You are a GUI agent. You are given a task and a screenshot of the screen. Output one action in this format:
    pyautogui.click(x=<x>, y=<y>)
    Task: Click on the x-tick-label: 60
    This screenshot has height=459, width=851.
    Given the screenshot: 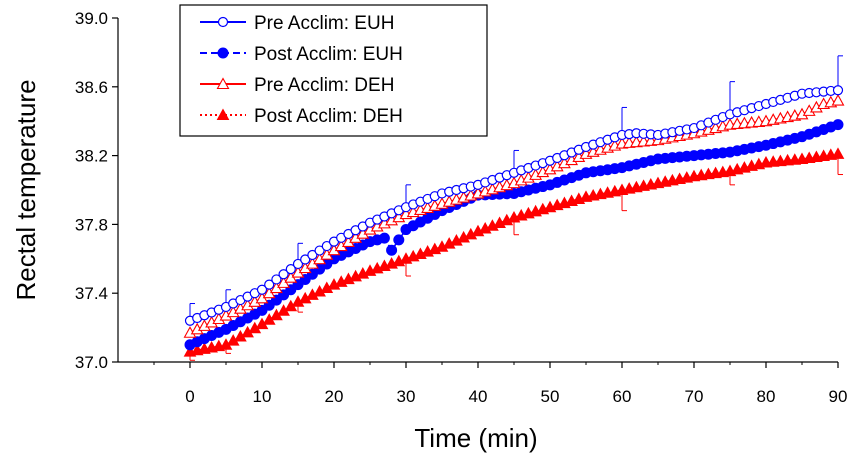 What is the action you would take?
    pyautogui.click(x=622, y=396)
    